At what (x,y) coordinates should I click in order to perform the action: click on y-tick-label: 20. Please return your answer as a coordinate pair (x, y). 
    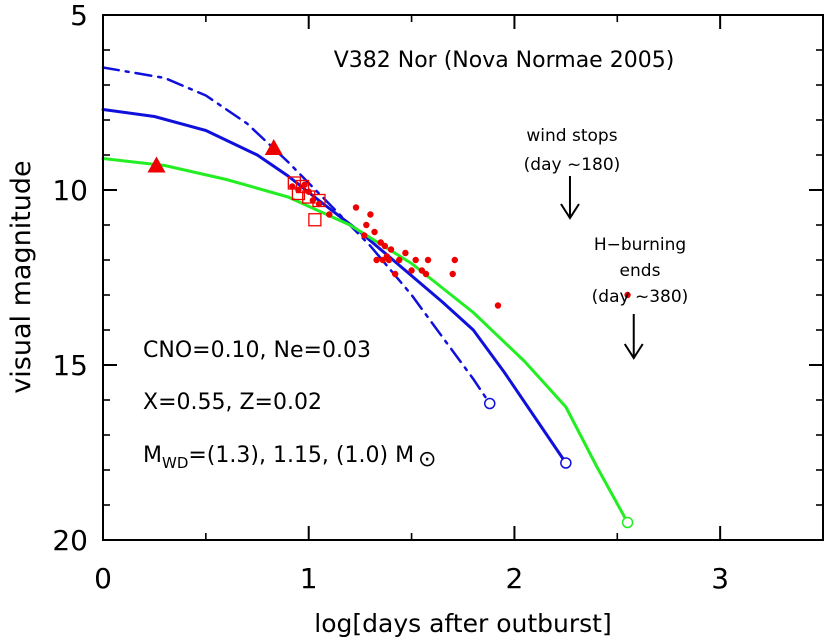
    Looking at the image, I should click on (70, 540).